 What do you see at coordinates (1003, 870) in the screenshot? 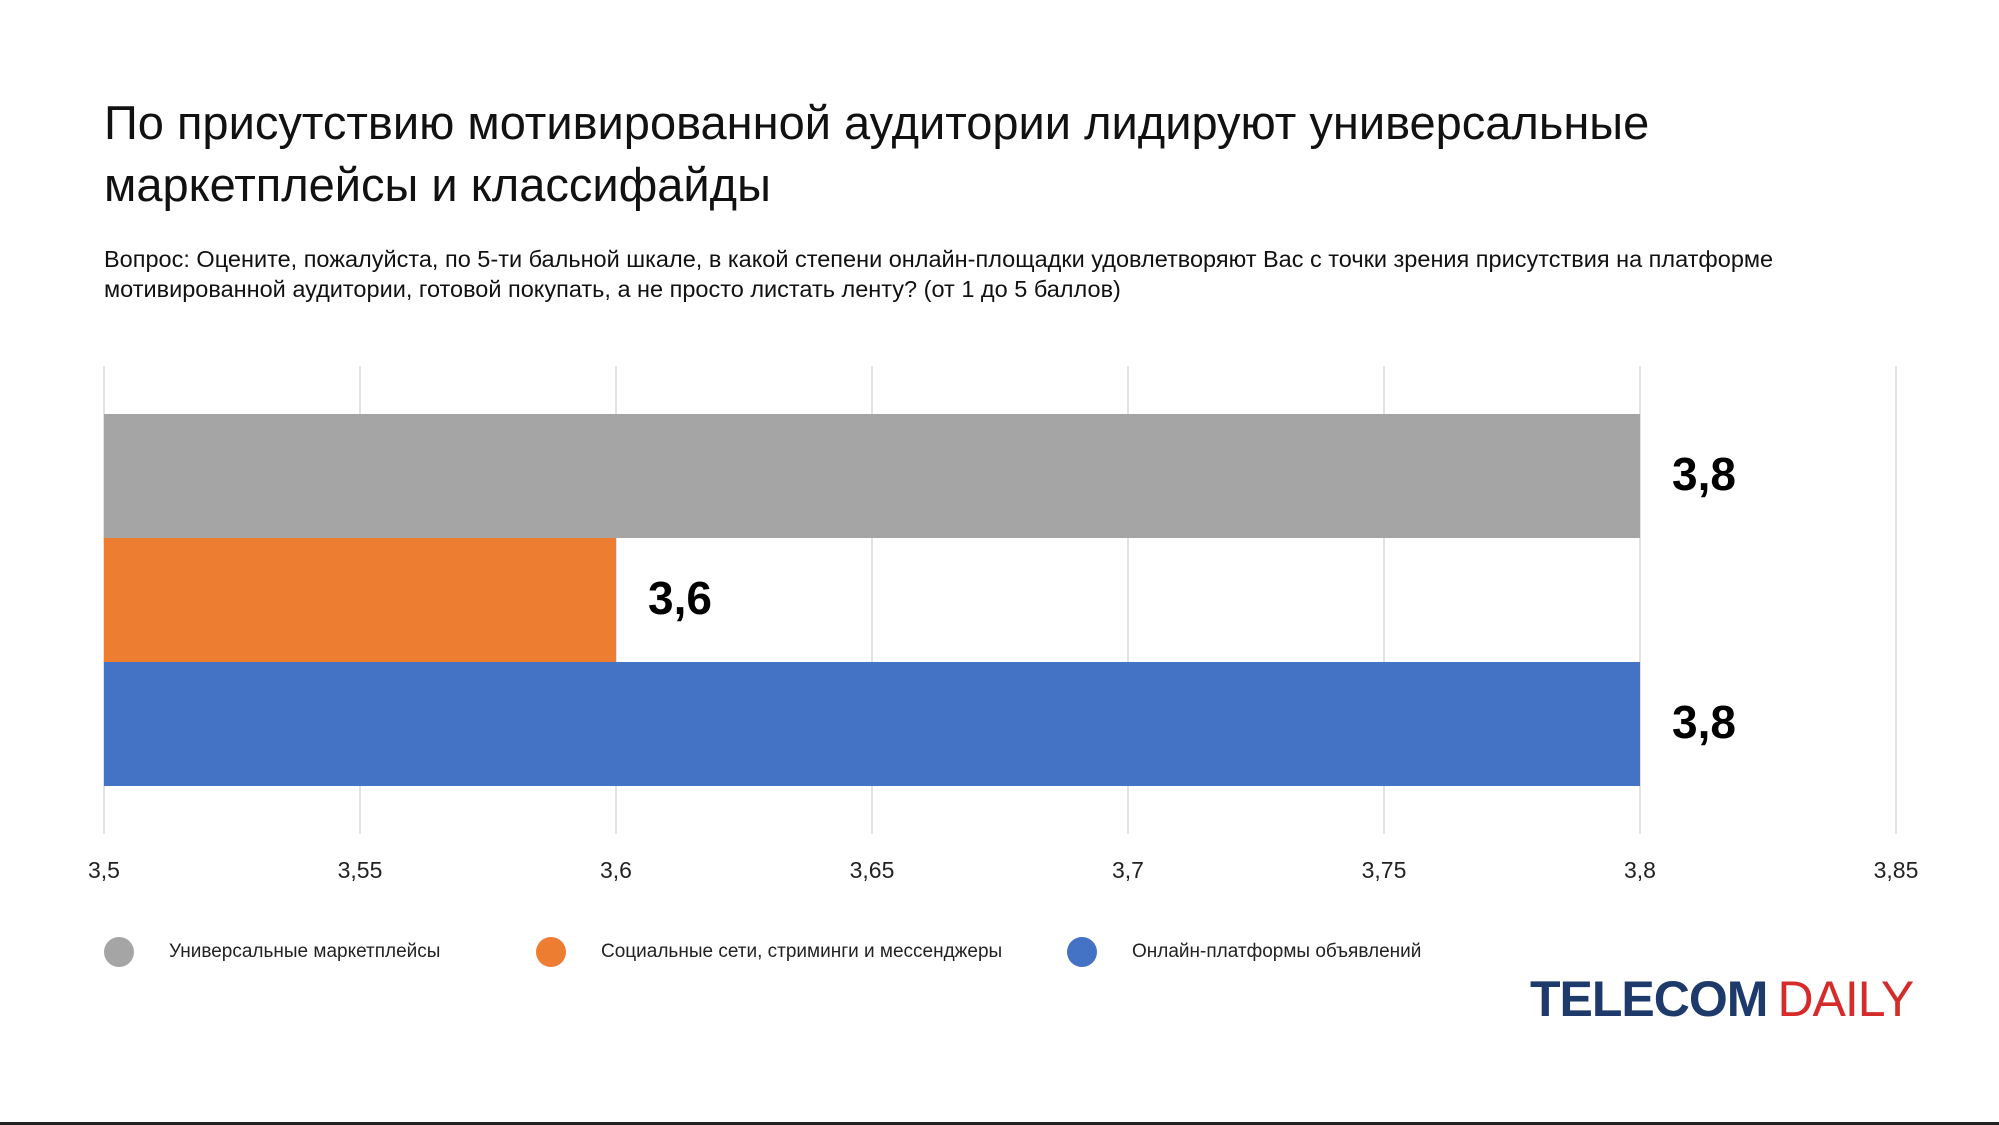
I see `x-axis-ticks: 3,5 3,55 3,6 3,65 3,7 3,75 3,8 3,85` at bounding box center [1003, 870].